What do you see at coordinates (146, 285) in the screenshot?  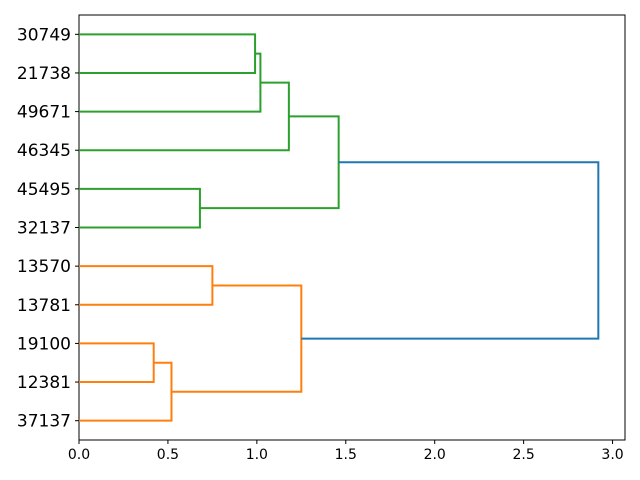 I see `dendrogram-link-O1` at bounding box center [146, 285].